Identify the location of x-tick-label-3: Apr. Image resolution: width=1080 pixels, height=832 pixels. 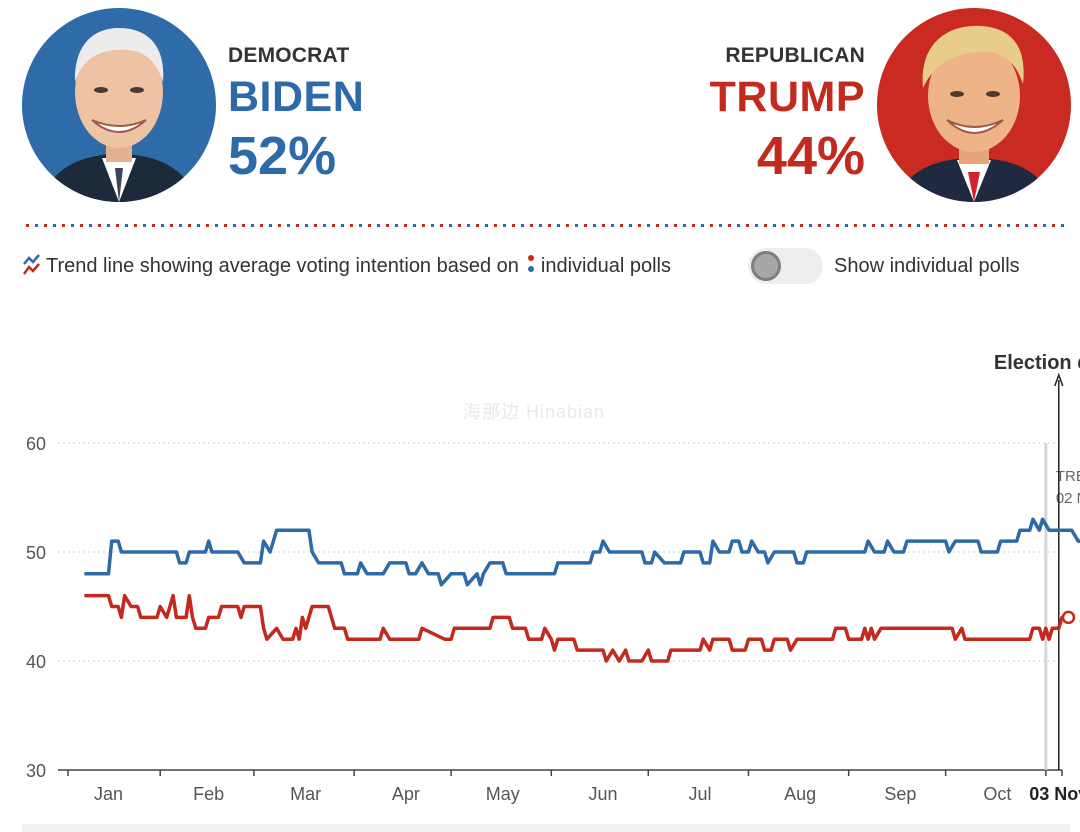
(406, 794).